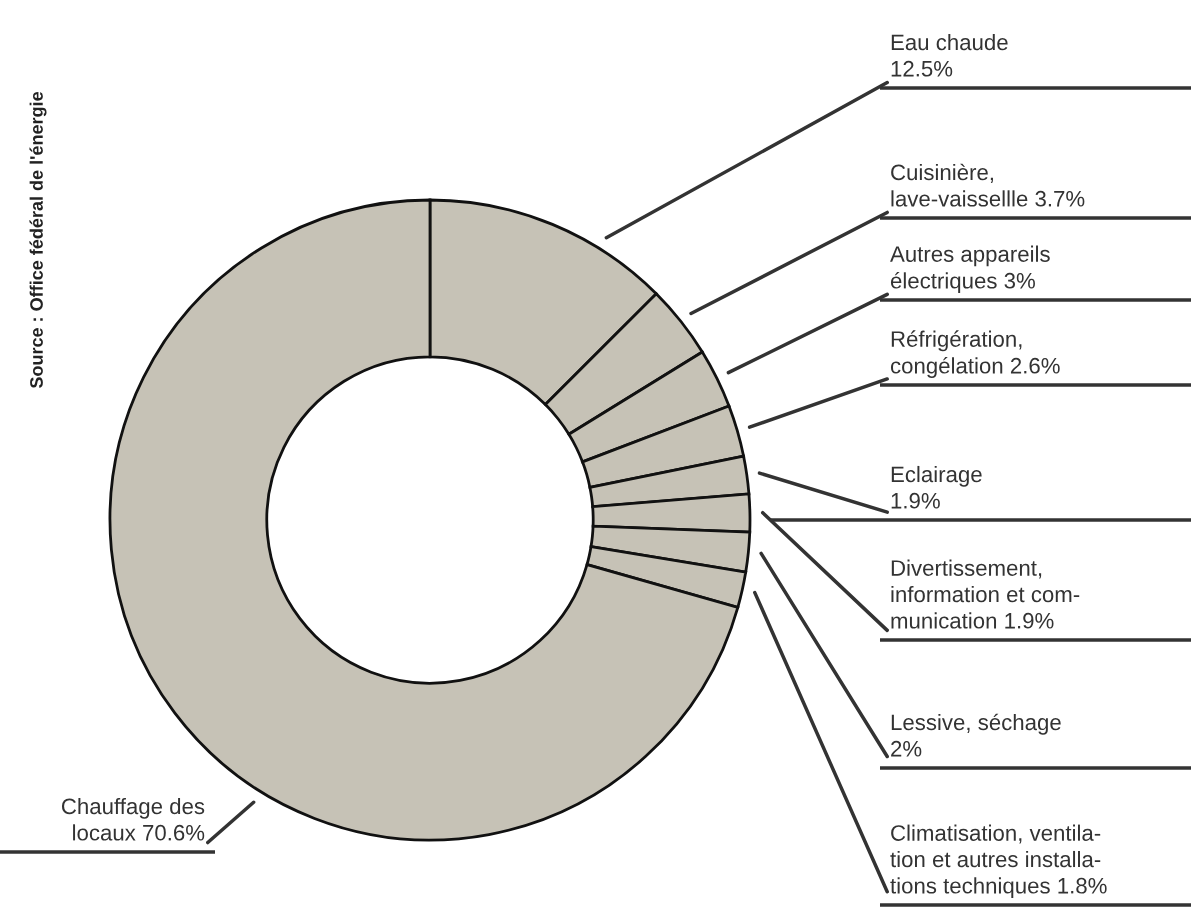 Image resolution: width=1191 pixels, height=907 pixels. I want to click on slice-label: Divertissement, information et com- munication 1.9%, so click(985, 594).